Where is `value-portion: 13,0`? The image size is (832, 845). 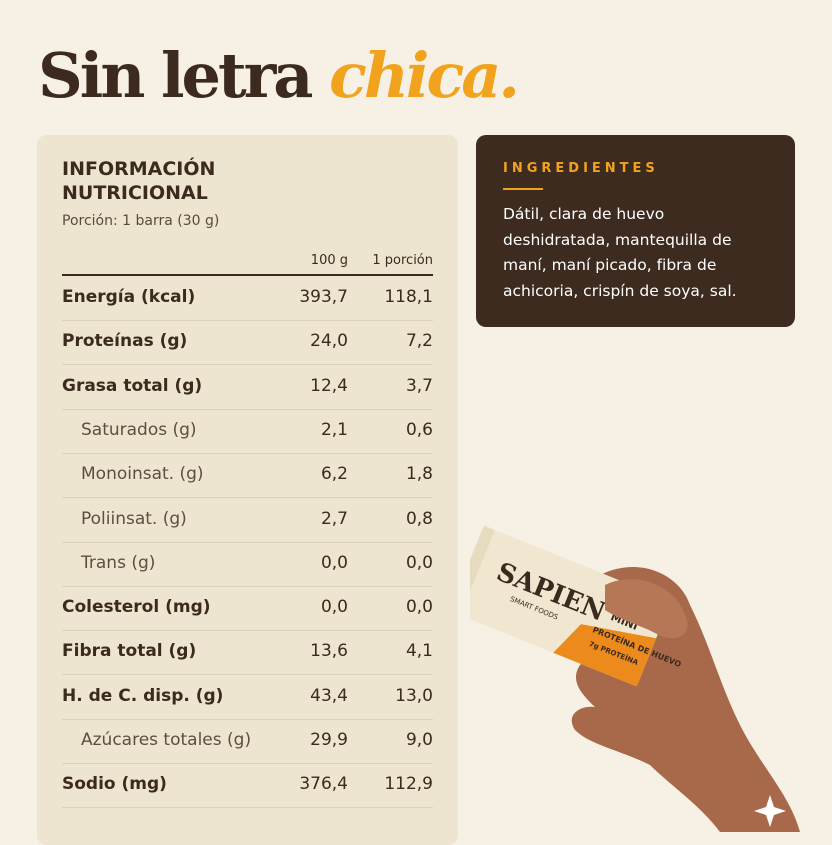
value-portion: 13,0 is located at coordinates (414, 695).